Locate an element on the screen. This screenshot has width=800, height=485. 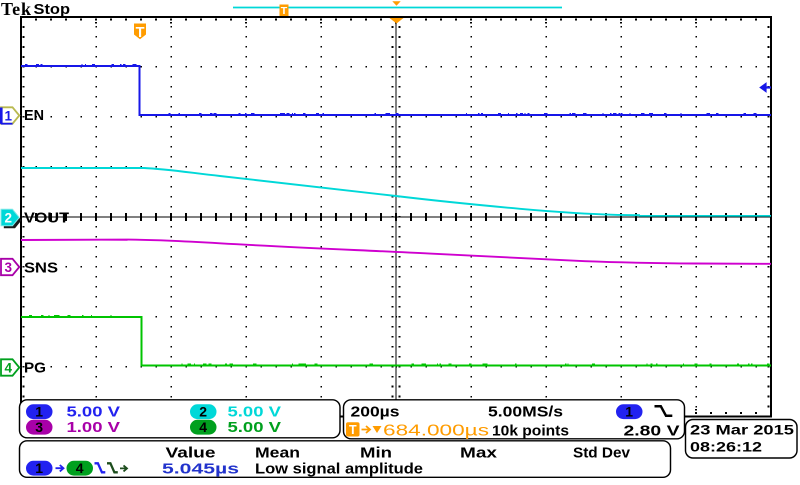
svg-text: 5.00MS/s is located at coordinates (525, 412).